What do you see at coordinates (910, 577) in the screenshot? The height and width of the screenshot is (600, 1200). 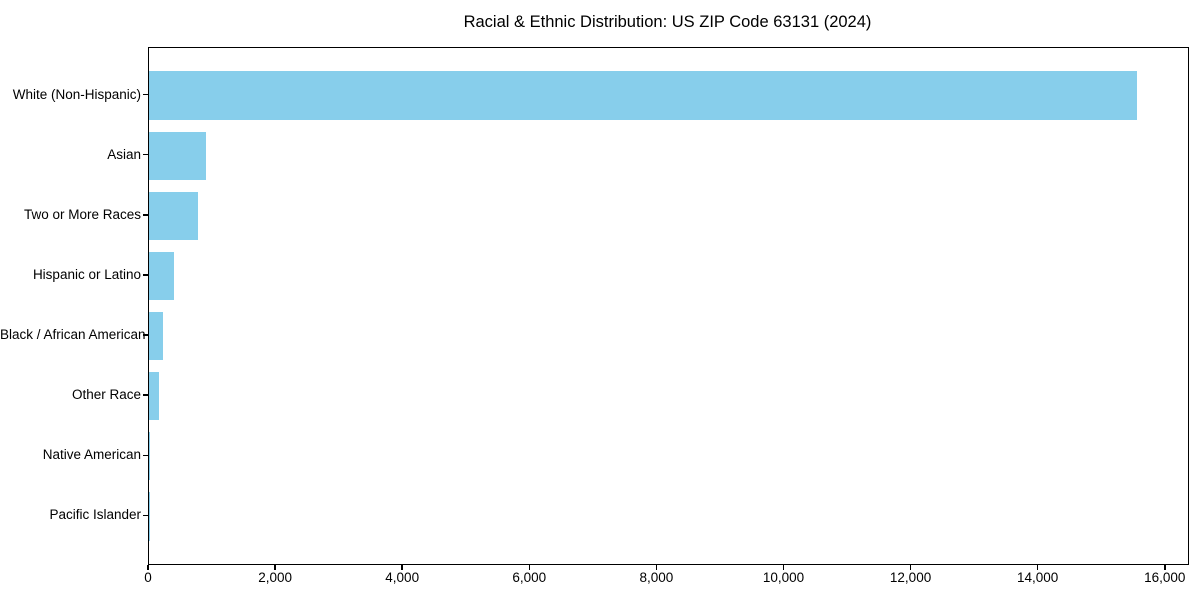 I see `x-tick-label-12000: 12,000` at bounding box center [910, 577].